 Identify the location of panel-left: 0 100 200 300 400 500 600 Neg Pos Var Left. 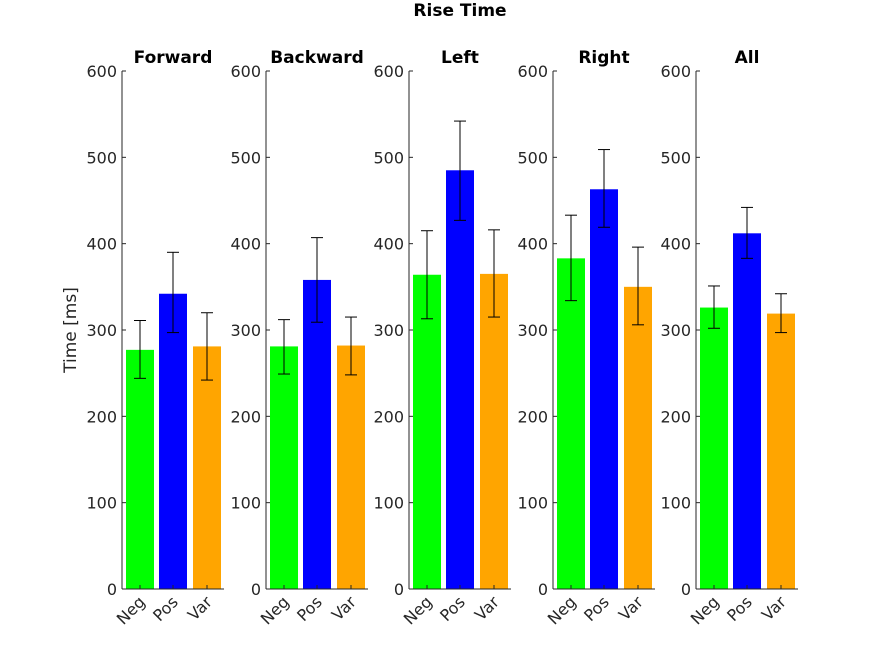
(442, 338).